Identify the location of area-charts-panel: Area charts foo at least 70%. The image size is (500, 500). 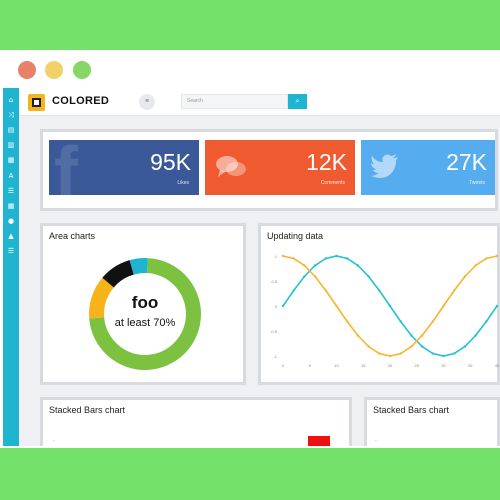
(143, 304).